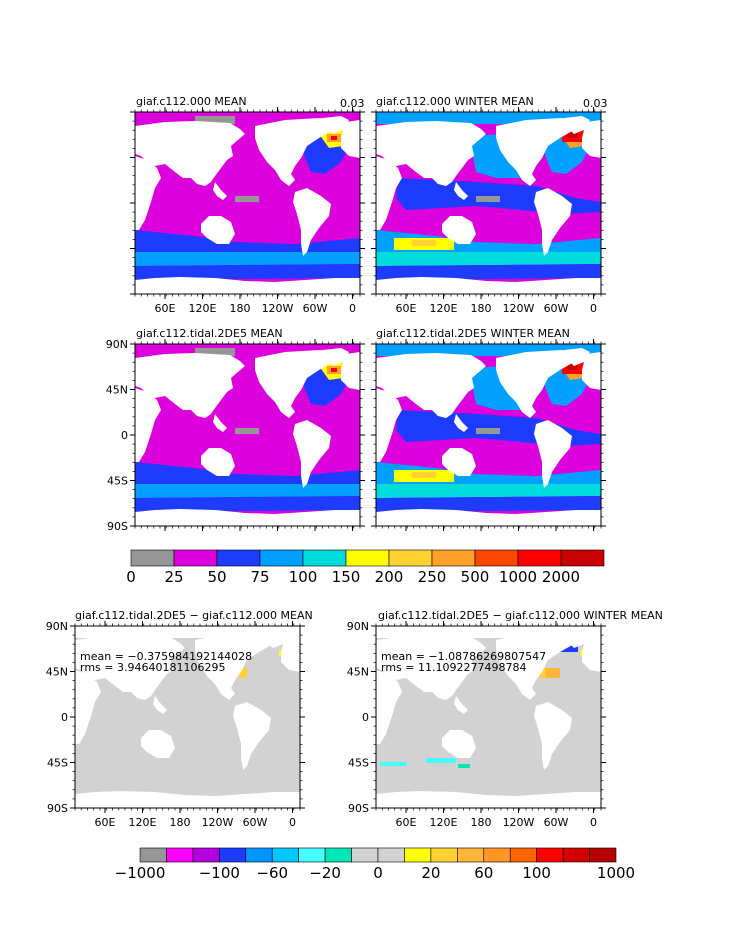 Image resolution: width=733 pixels, height=945 pixels. Describe the element at coordinates (117, 344) in the screenshot. I see `lat-tick-label: 90N` at that location.